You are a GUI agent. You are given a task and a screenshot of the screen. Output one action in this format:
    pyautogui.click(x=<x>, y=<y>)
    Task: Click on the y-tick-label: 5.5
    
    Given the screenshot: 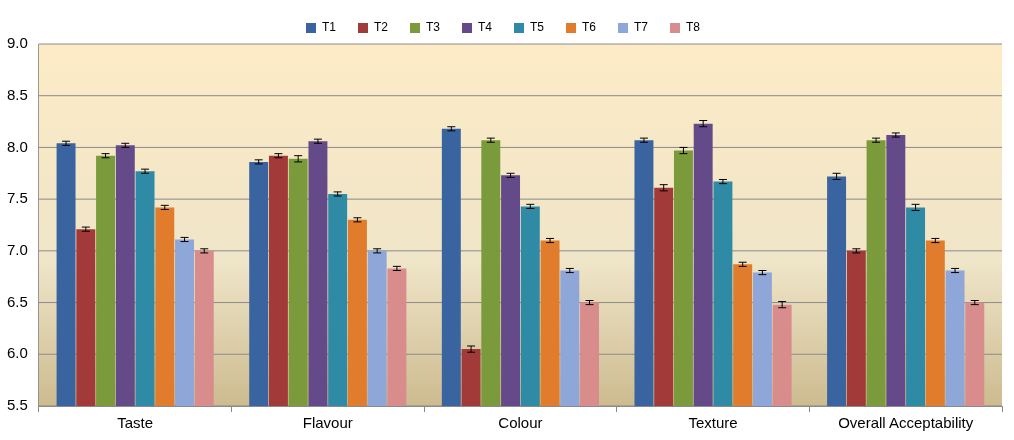 What is the action you would take?
    pyautogui.click(x=17, y=405)
    